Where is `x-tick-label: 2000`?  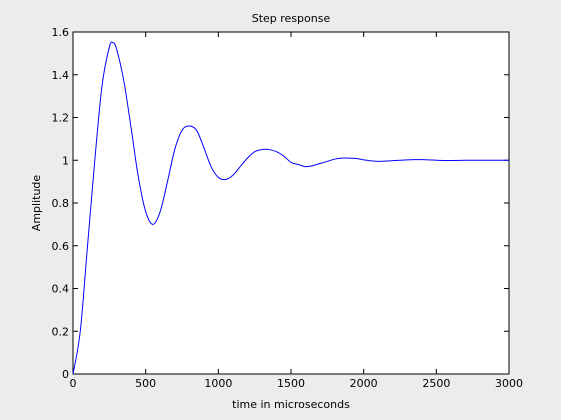
x-tick-label: 2000 is located at coordinates (364, 383).